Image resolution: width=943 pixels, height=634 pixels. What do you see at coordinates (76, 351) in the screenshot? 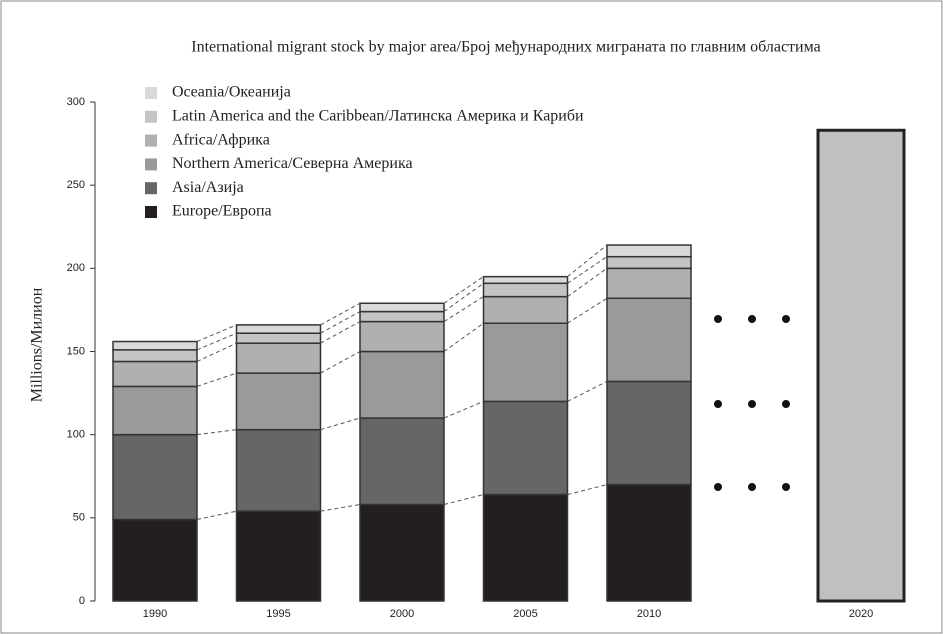
I see `y-tick-label: 150` at bounding box center [76, 351].